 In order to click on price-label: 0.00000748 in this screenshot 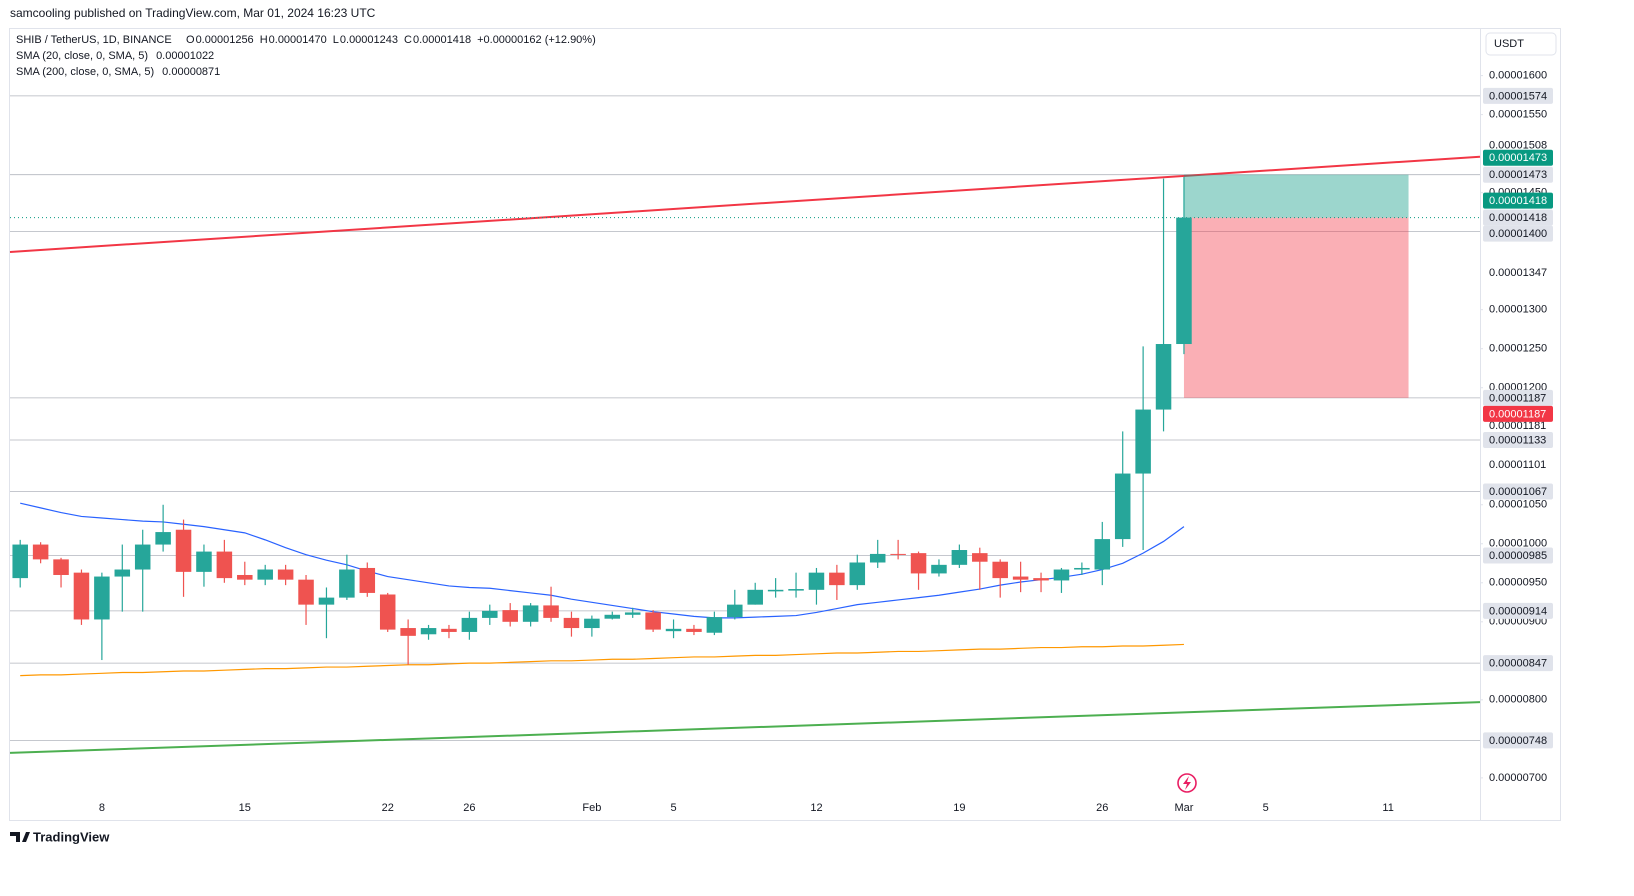, I will do `click(1518, 741)`.